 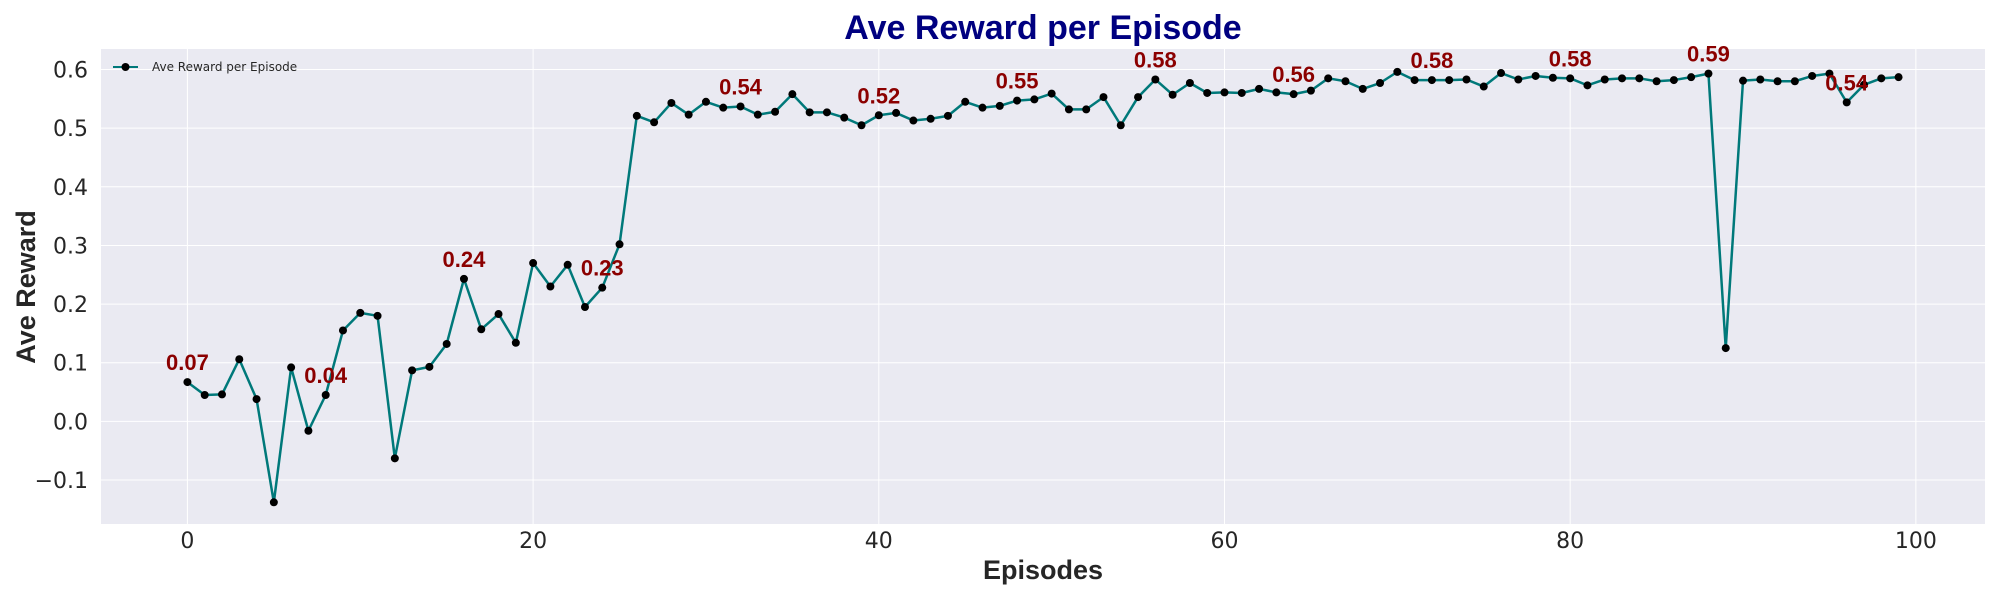 I want to click on data-annotation: 0.07, so click(x=187, y=362).